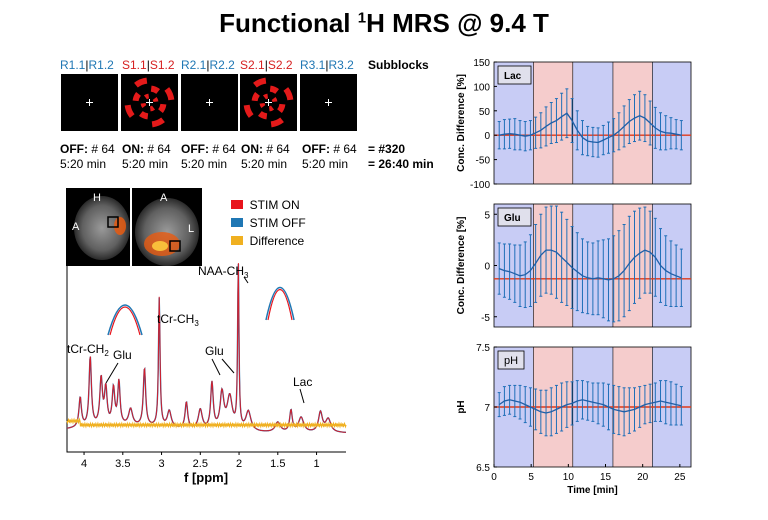 Image resolution: width=768 pixels, height=520 pixels. What do you see at coordinates (208, 65) in the screenshot?
I see `subblock-label-3: R2.1|R2.2` at bounding box center [208, 65].